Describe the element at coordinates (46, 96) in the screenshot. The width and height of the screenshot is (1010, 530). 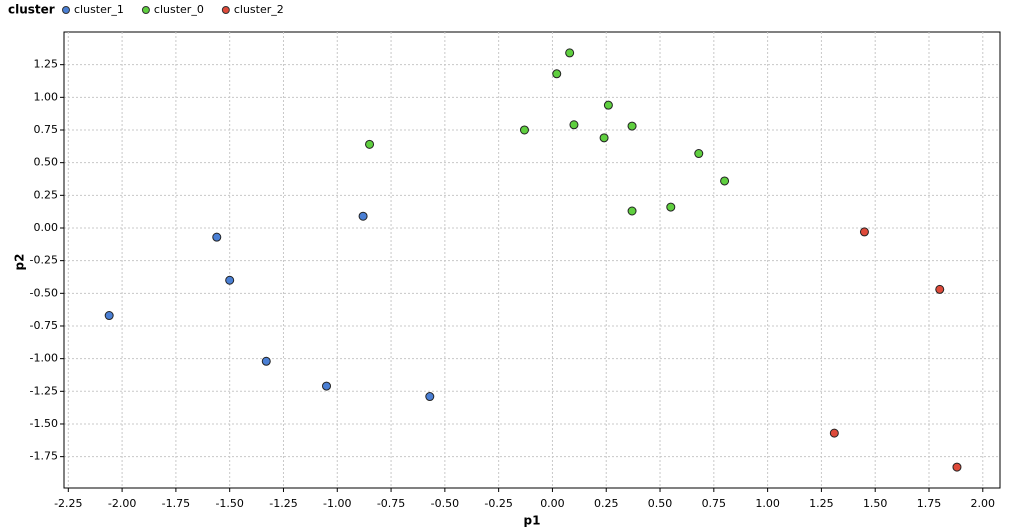
I see `y-tick-label: 1.00` at that location.